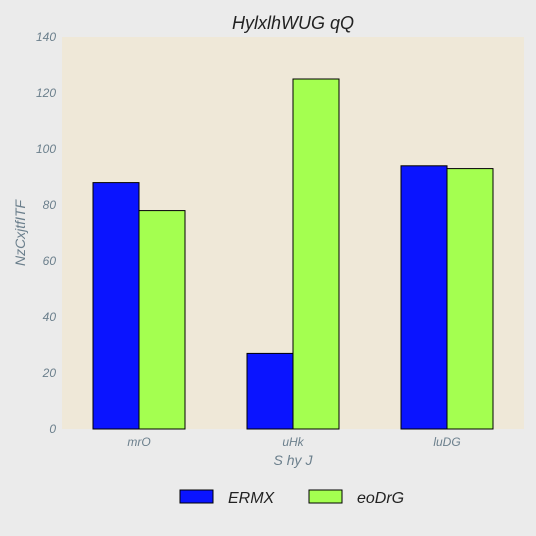  What do you see at coordinates (46, 233) in the screenshot?
I see `y-axis-ticks: 0 20 40 60 80 100 120 140` at bounding box center [46, 233].